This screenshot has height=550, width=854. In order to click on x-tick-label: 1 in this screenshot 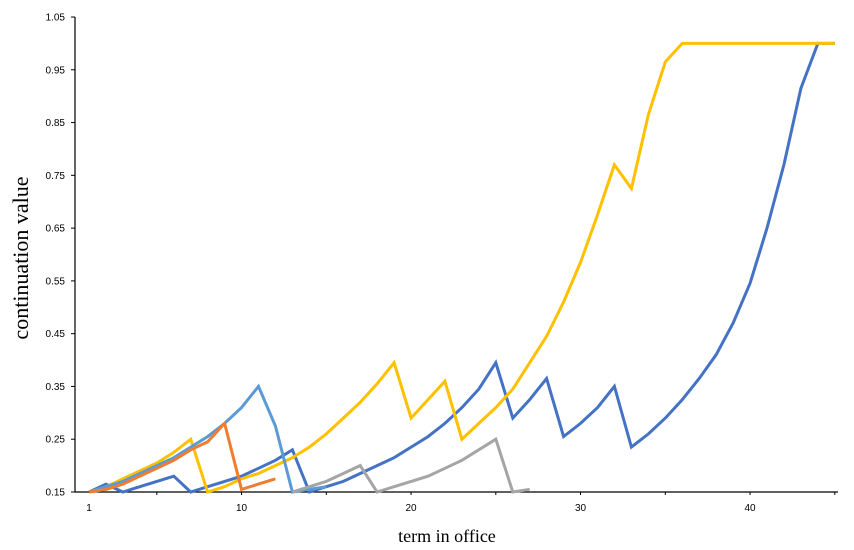, I will do `click(89, 508)`.